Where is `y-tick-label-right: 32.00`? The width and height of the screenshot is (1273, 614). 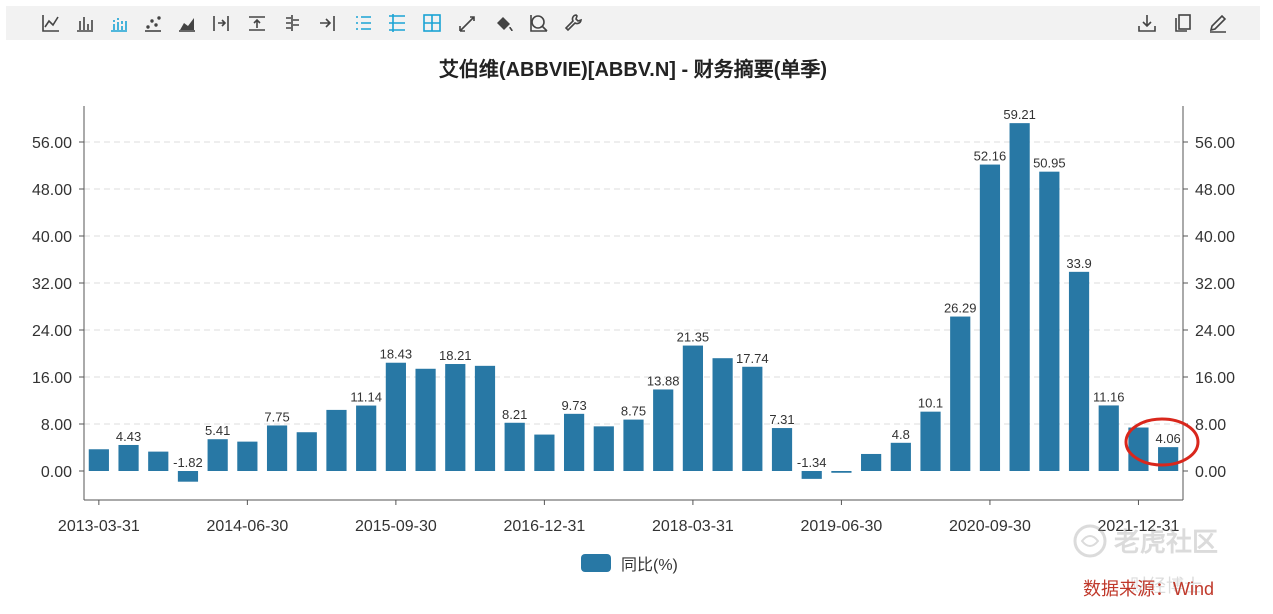 y-tick-label-right: 32.00 is located at coordinates (1215, 284).